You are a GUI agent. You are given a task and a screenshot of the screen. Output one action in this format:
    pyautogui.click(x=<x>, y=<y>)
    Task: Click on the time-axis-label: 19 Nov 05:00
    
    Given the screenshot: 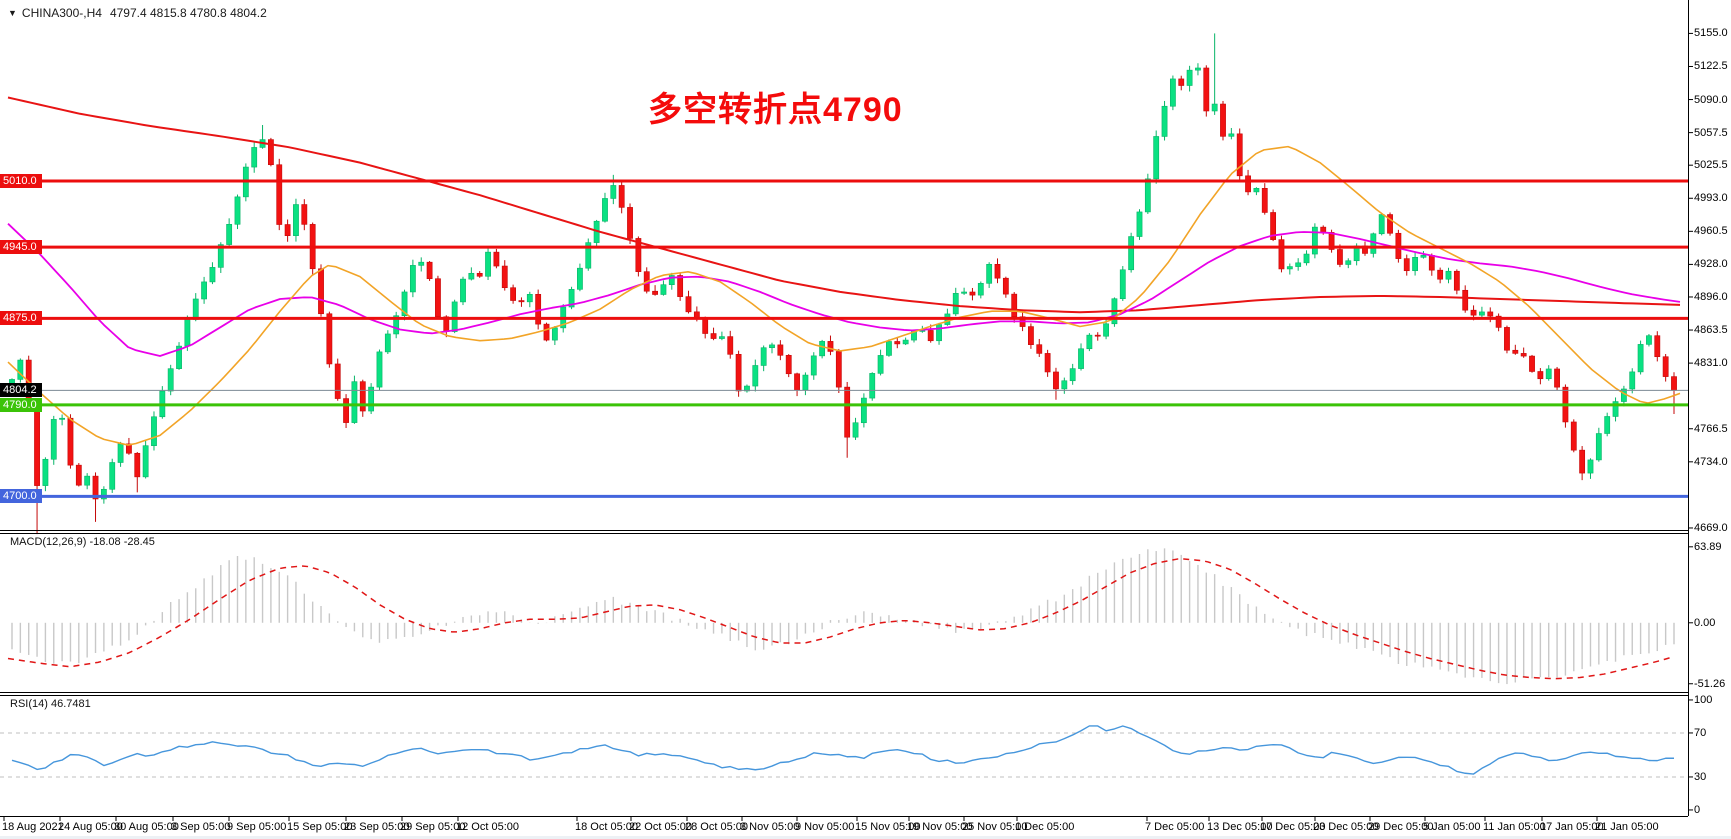 What is the action you would take?
    pyautogui.click(x=940, y=827)
    